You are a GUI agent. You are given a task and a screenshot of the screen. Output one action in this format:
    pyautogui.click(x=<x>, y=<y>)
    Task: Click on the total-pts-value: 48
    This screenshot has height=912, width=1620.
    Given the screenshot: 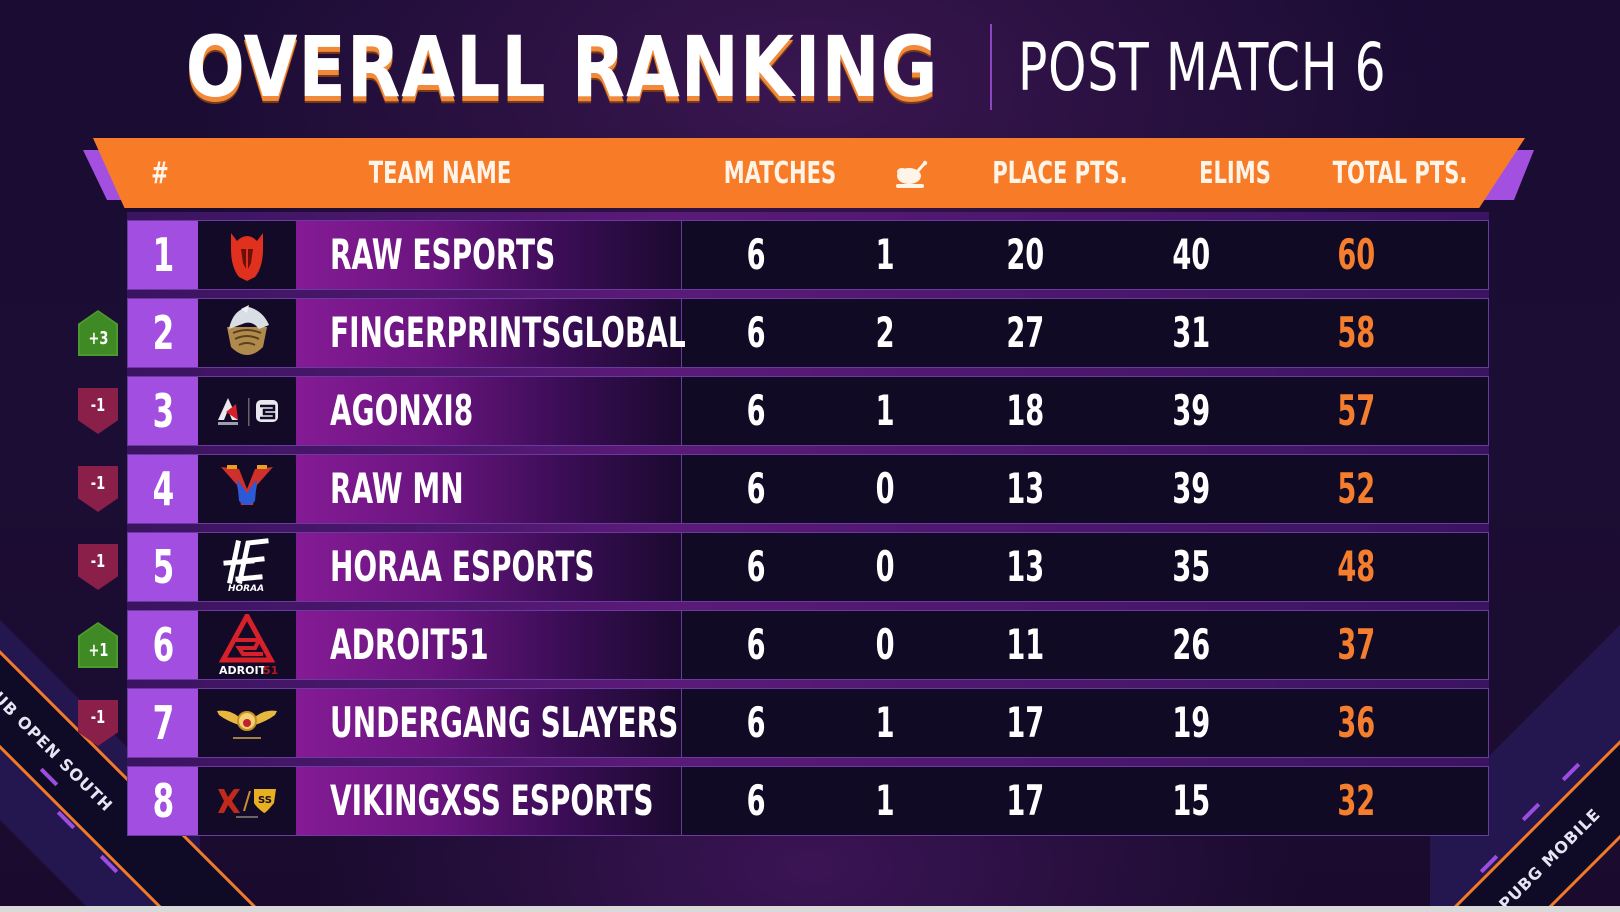 What is the action you would take?
    pyautogui.click(x=1356, y=567)
    